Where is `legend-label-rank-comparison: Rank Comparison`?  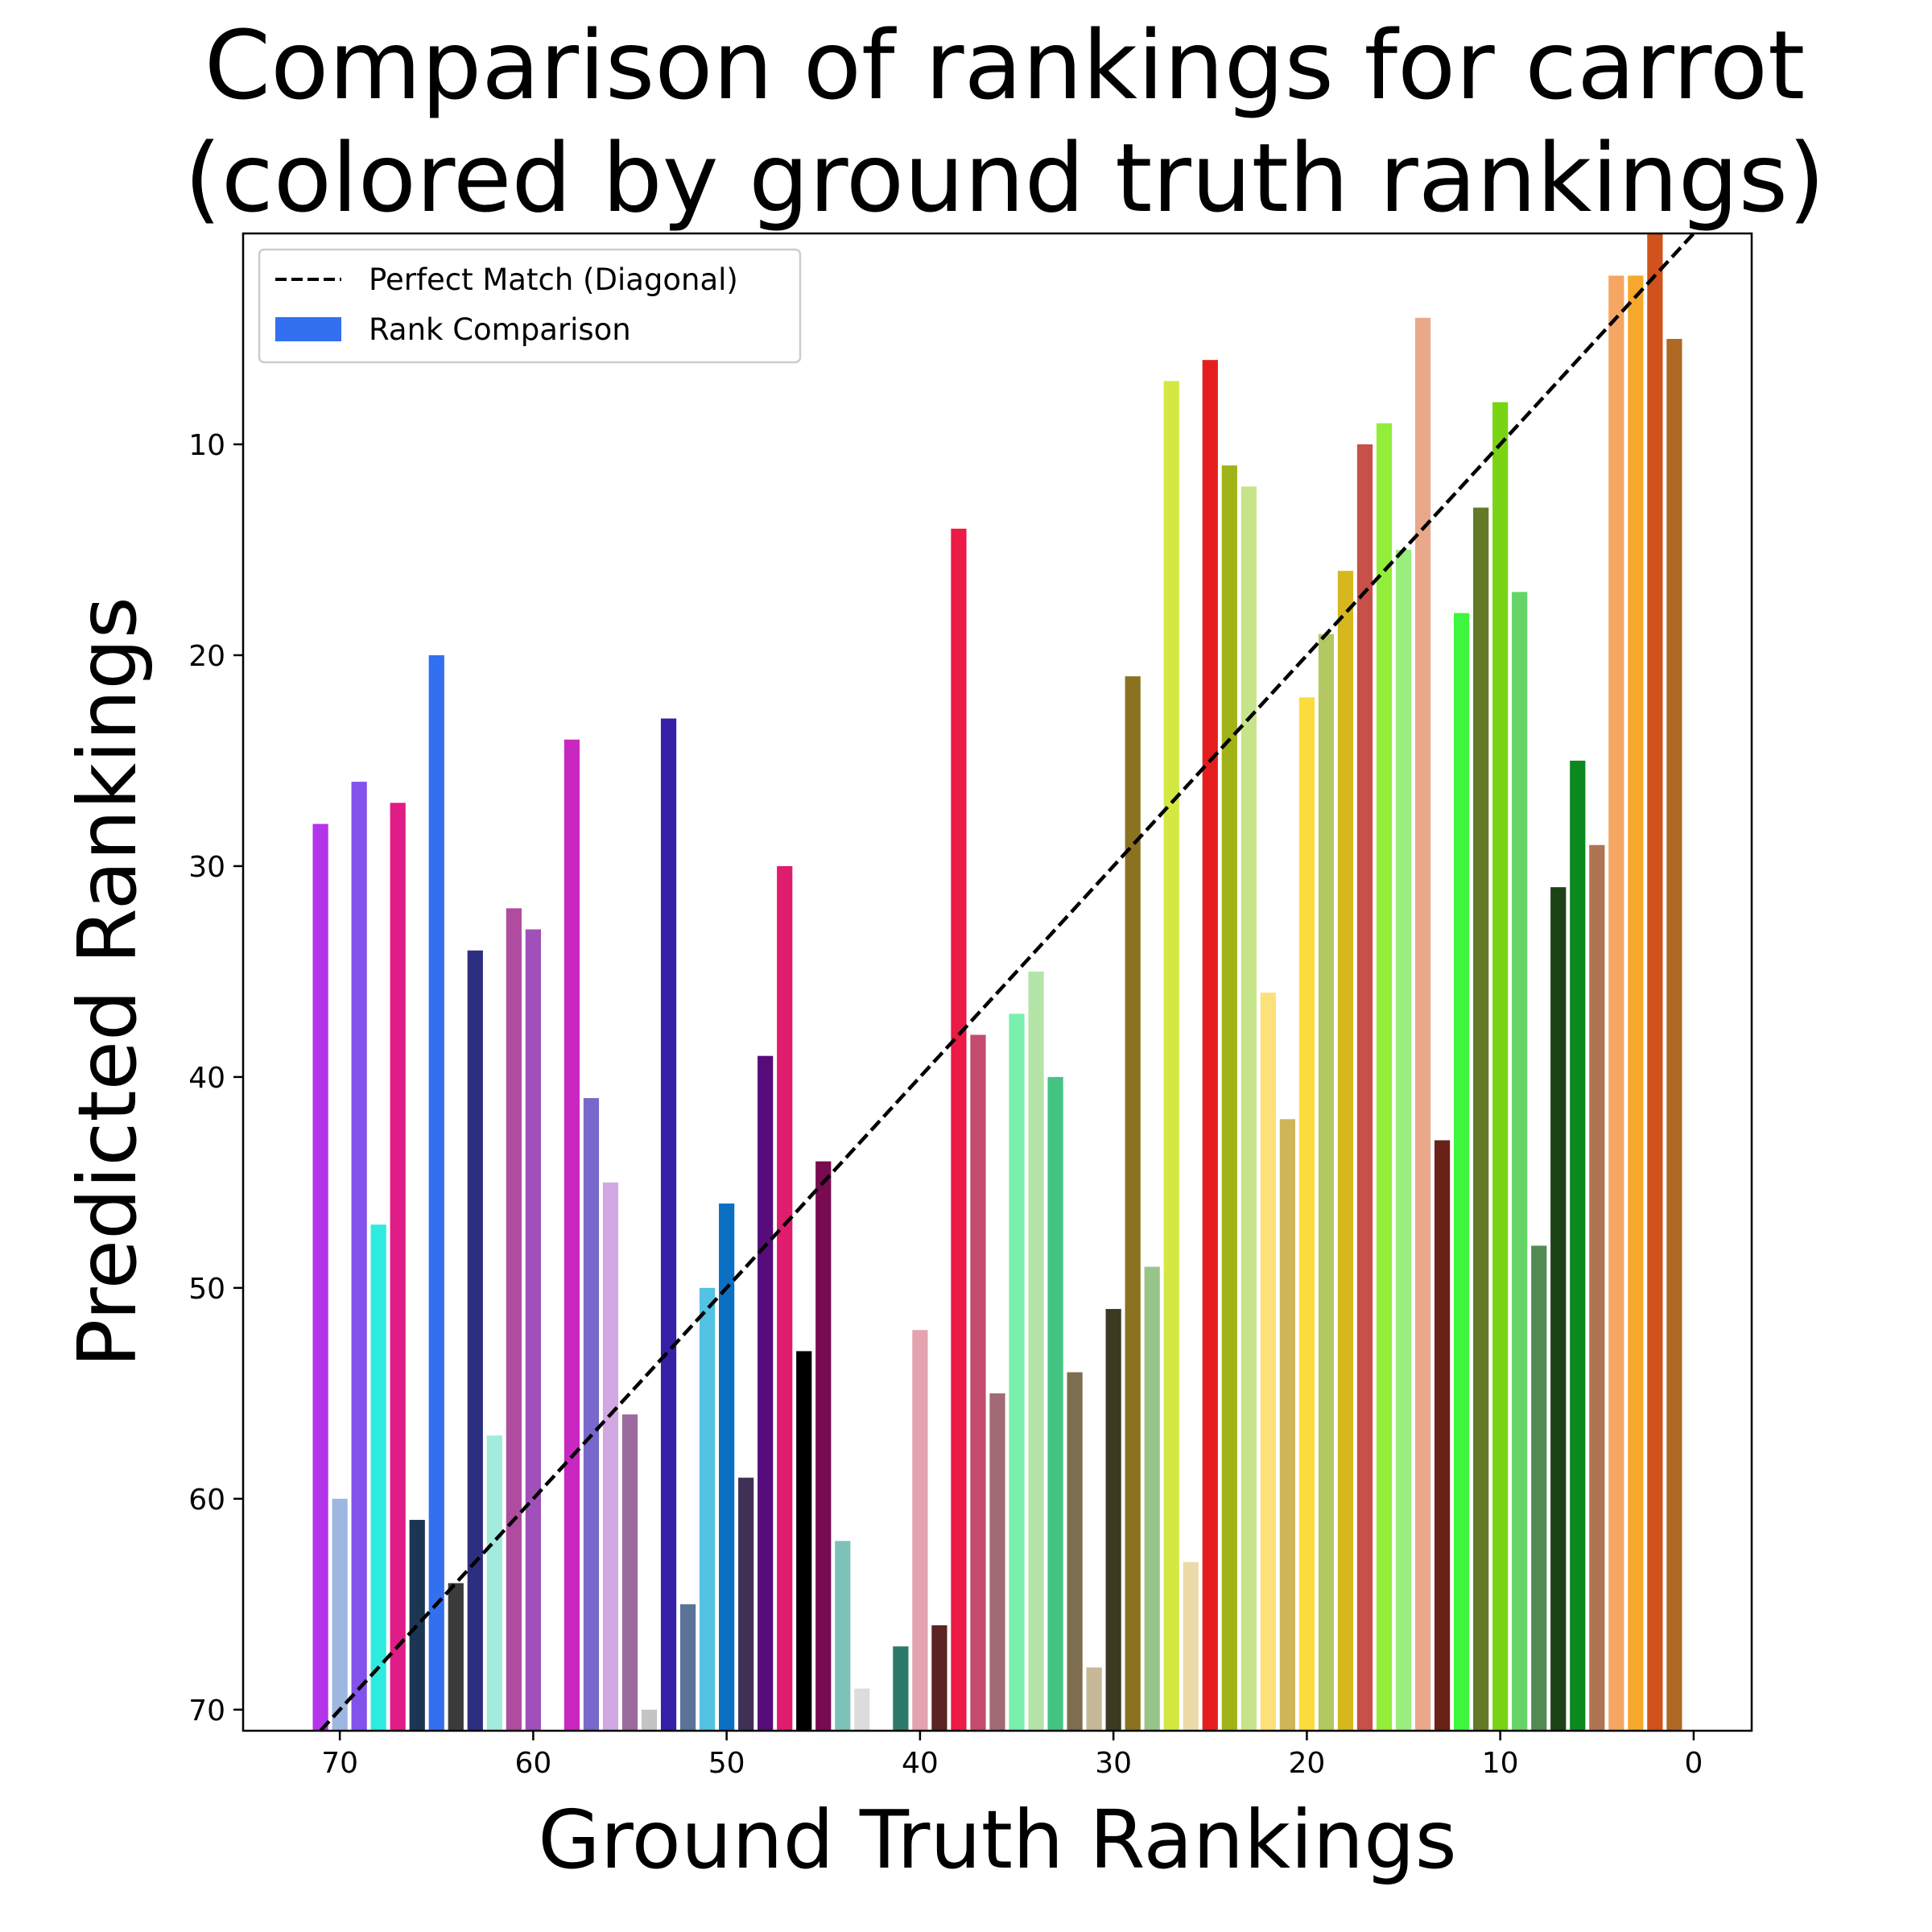
legend-label-rank-comparison: Rank Comparison is located at coordinates (500, 329).